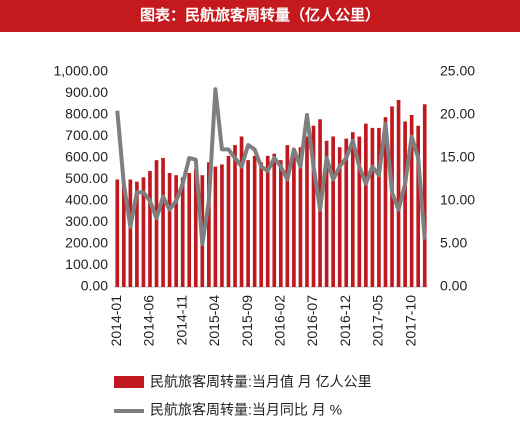 Image resolution: width=520 pixels, height=432 pixels. What do you see at coordinates (457, 157) in the screenshot?
I see `y2-tick-label: 15.00` at bounding box center [457, 157].